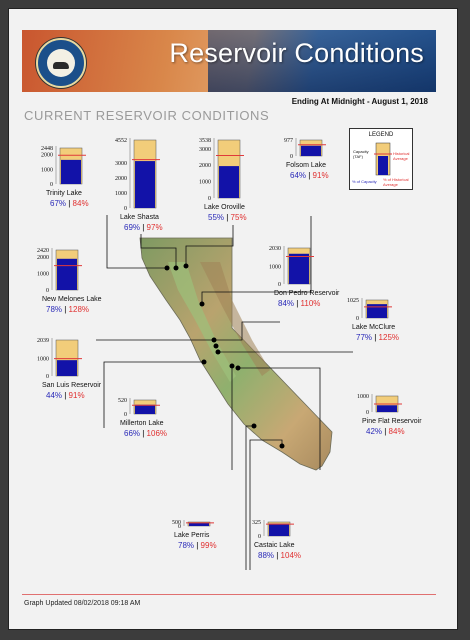  What do you see at coordinates (136, 242) in the screenshot?
I see `connector-trinity` at bounding box center [136, 242].